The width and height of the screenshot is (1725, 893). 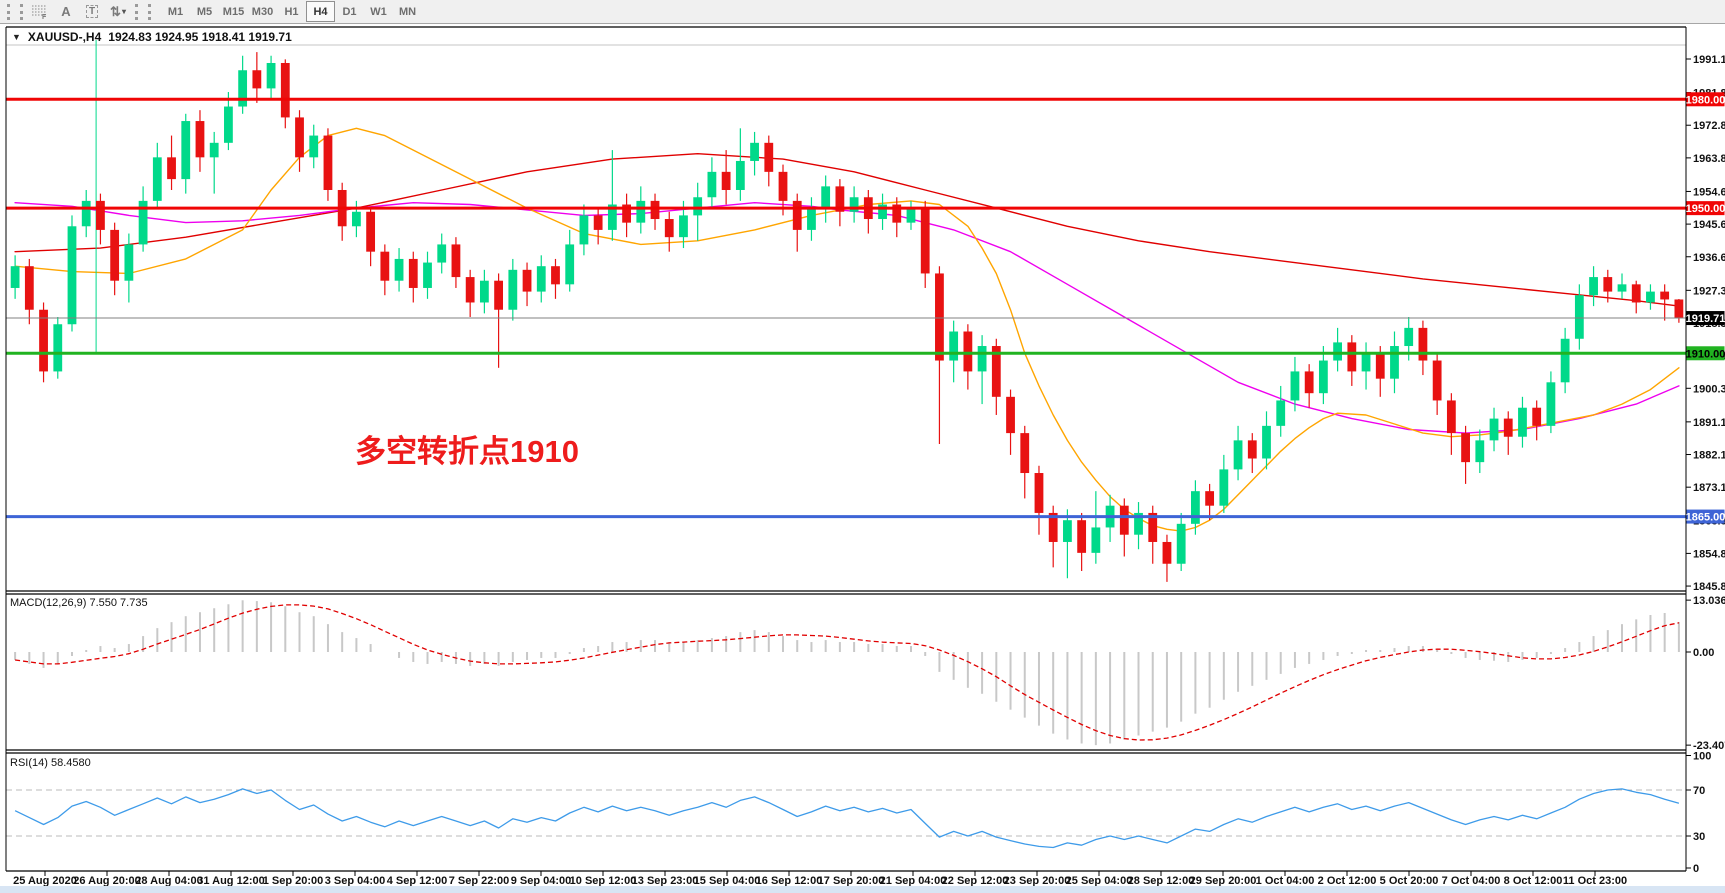 I want to click on time-label: 31 Aug 12:00, so click(x=230, y=880).